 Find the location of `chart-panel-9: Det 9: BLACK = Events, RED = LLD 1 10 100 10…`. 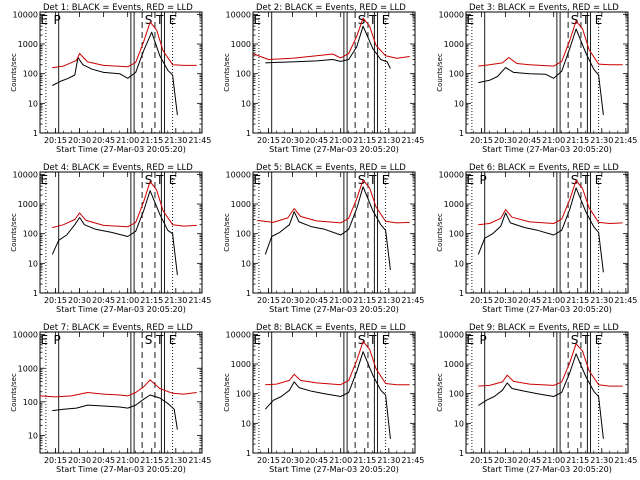

chart-panel-9: Det 9: BLACK = Events, RED = LLD 1 10 100 10… is located at coordinates (536, 398).